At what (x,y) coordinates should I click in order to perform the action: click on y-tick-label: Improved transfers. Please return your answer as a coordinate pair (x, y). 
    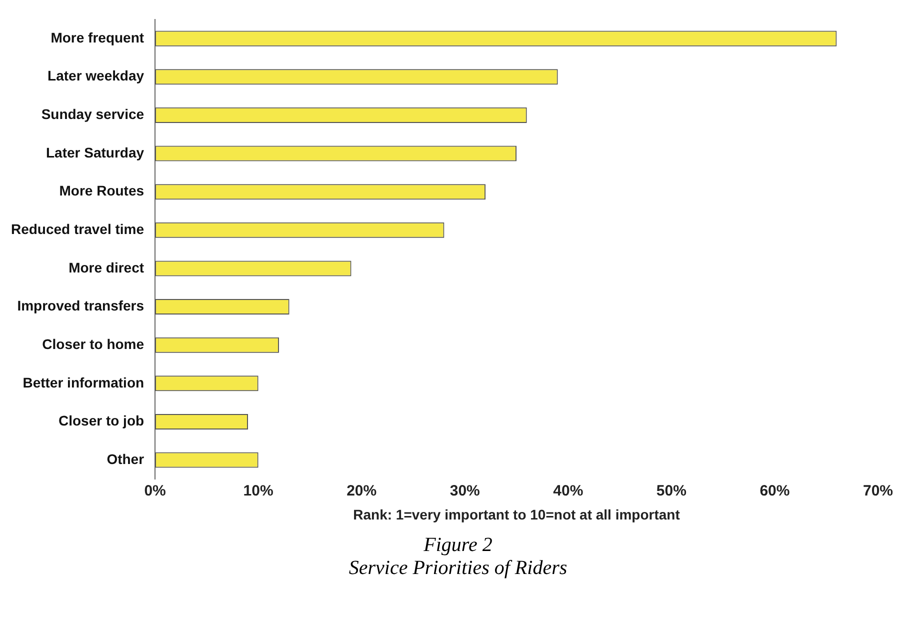
    Looking at the image, I should click on (80, 306).